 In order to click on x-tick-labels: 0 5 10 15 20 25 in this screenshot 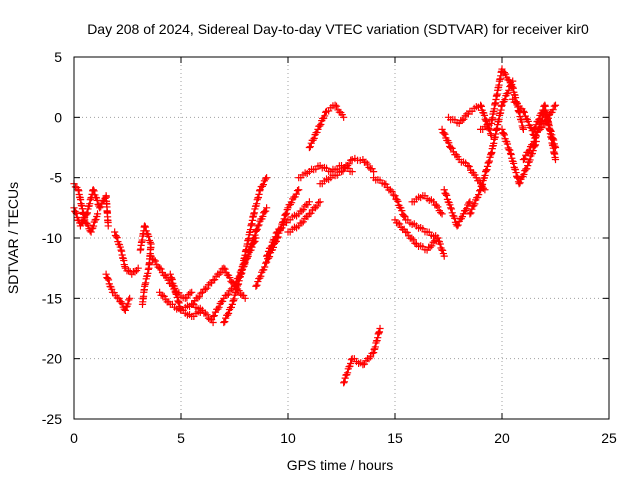, I will do `click(343, 438)`.